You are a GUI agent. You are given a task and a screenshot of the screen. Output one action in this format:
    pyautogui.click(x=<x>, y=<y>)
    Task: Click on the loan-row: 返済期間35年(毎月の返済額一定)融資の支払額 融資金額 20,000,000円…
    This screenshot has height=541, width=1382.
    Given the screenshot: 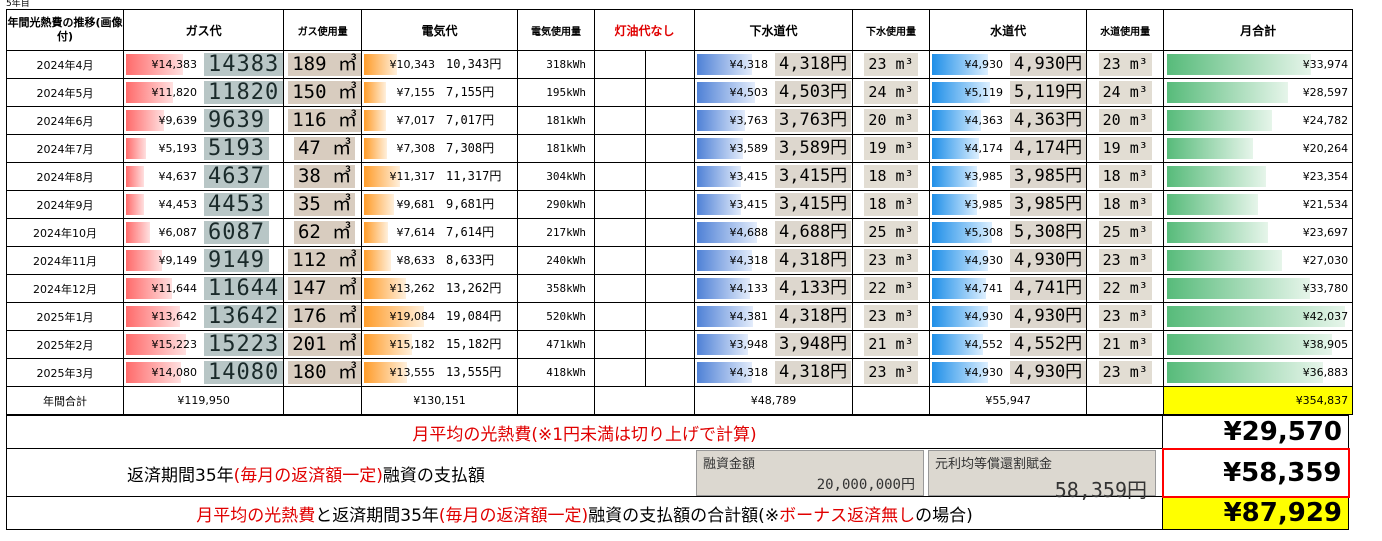 What is the action you would take?
    pyautogui.click(x=678, y=474)
    